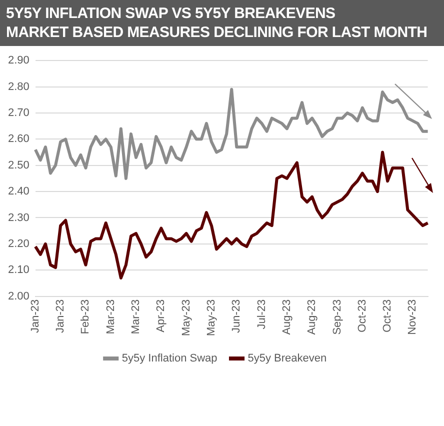 This screenshot has width=444, height=426. I want to click on y-tick-label: 2.60, so click(19, 139).